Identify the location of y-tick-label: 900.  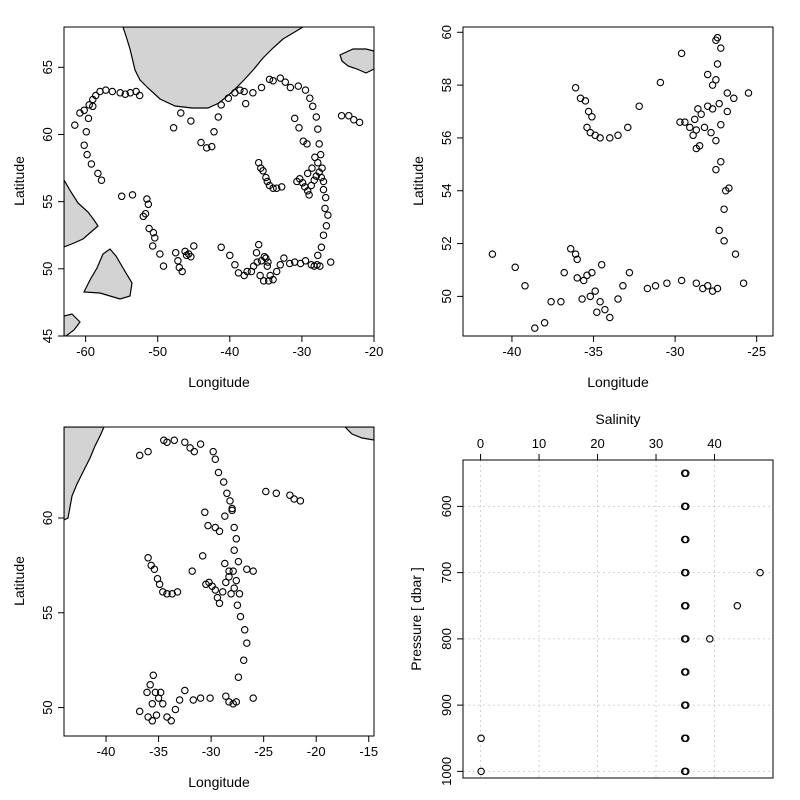
(446, 705).